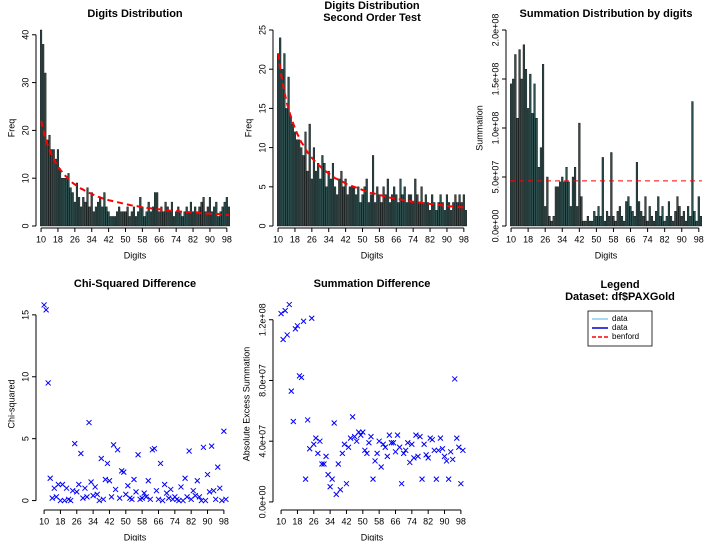  I want to click on y-axis-label: Absolute Excess Summation, so click(246, 404).